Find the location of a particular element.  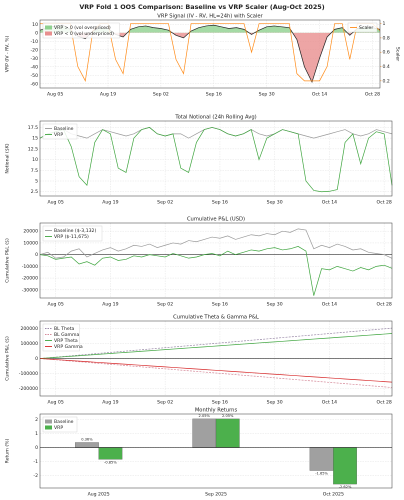

legend-label: BL Gamma is located at coordinates (66, 335).